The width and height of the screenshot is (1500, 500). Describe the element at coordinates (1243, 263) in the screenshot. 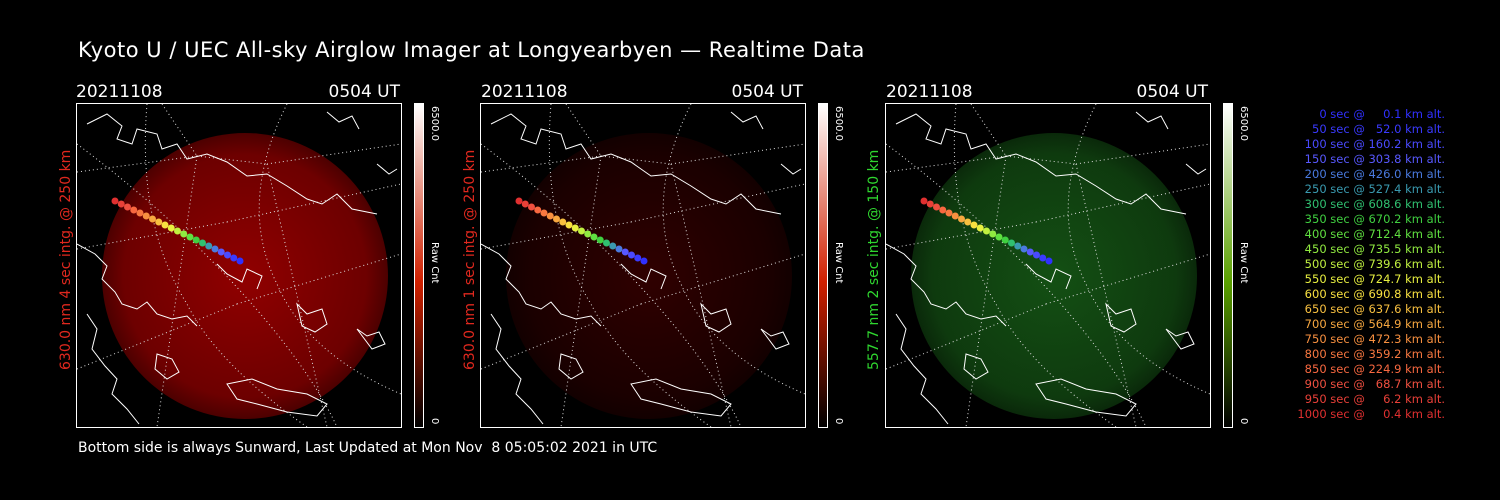

I see `panel-3-colorbar-unit: Raw Cnt` at that location.